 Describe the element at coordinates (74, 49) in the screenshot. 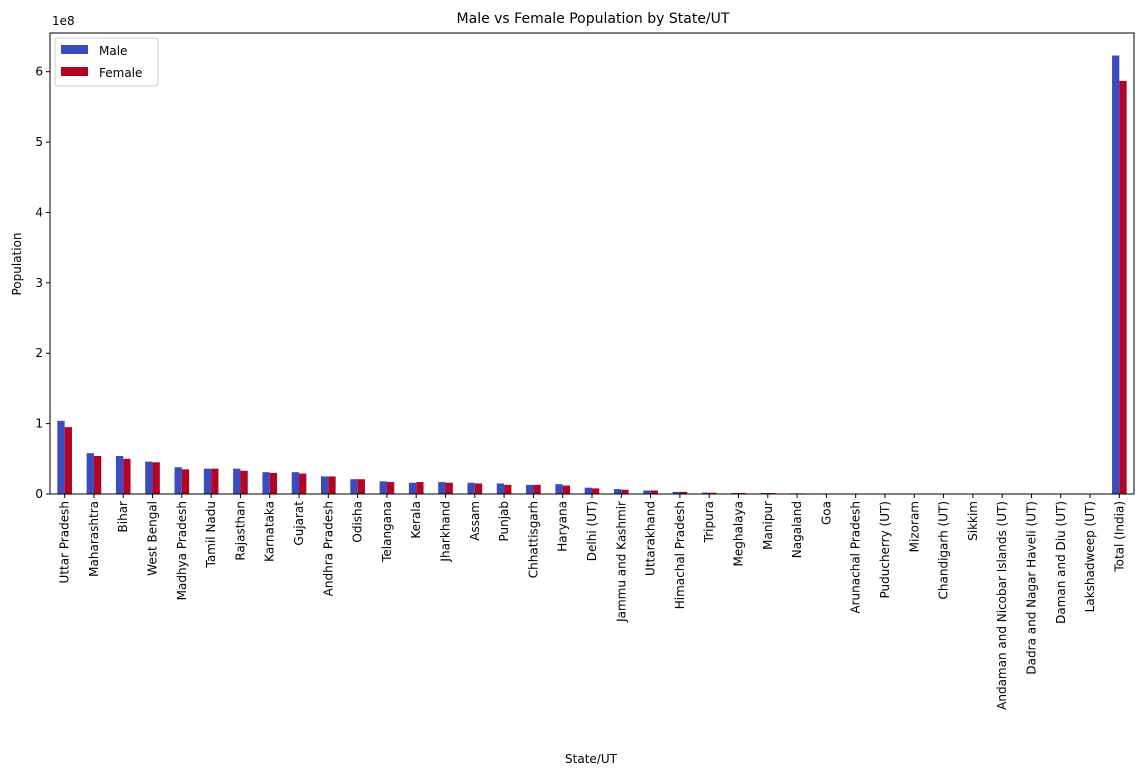

I see `legend-swatch-male` at that location.